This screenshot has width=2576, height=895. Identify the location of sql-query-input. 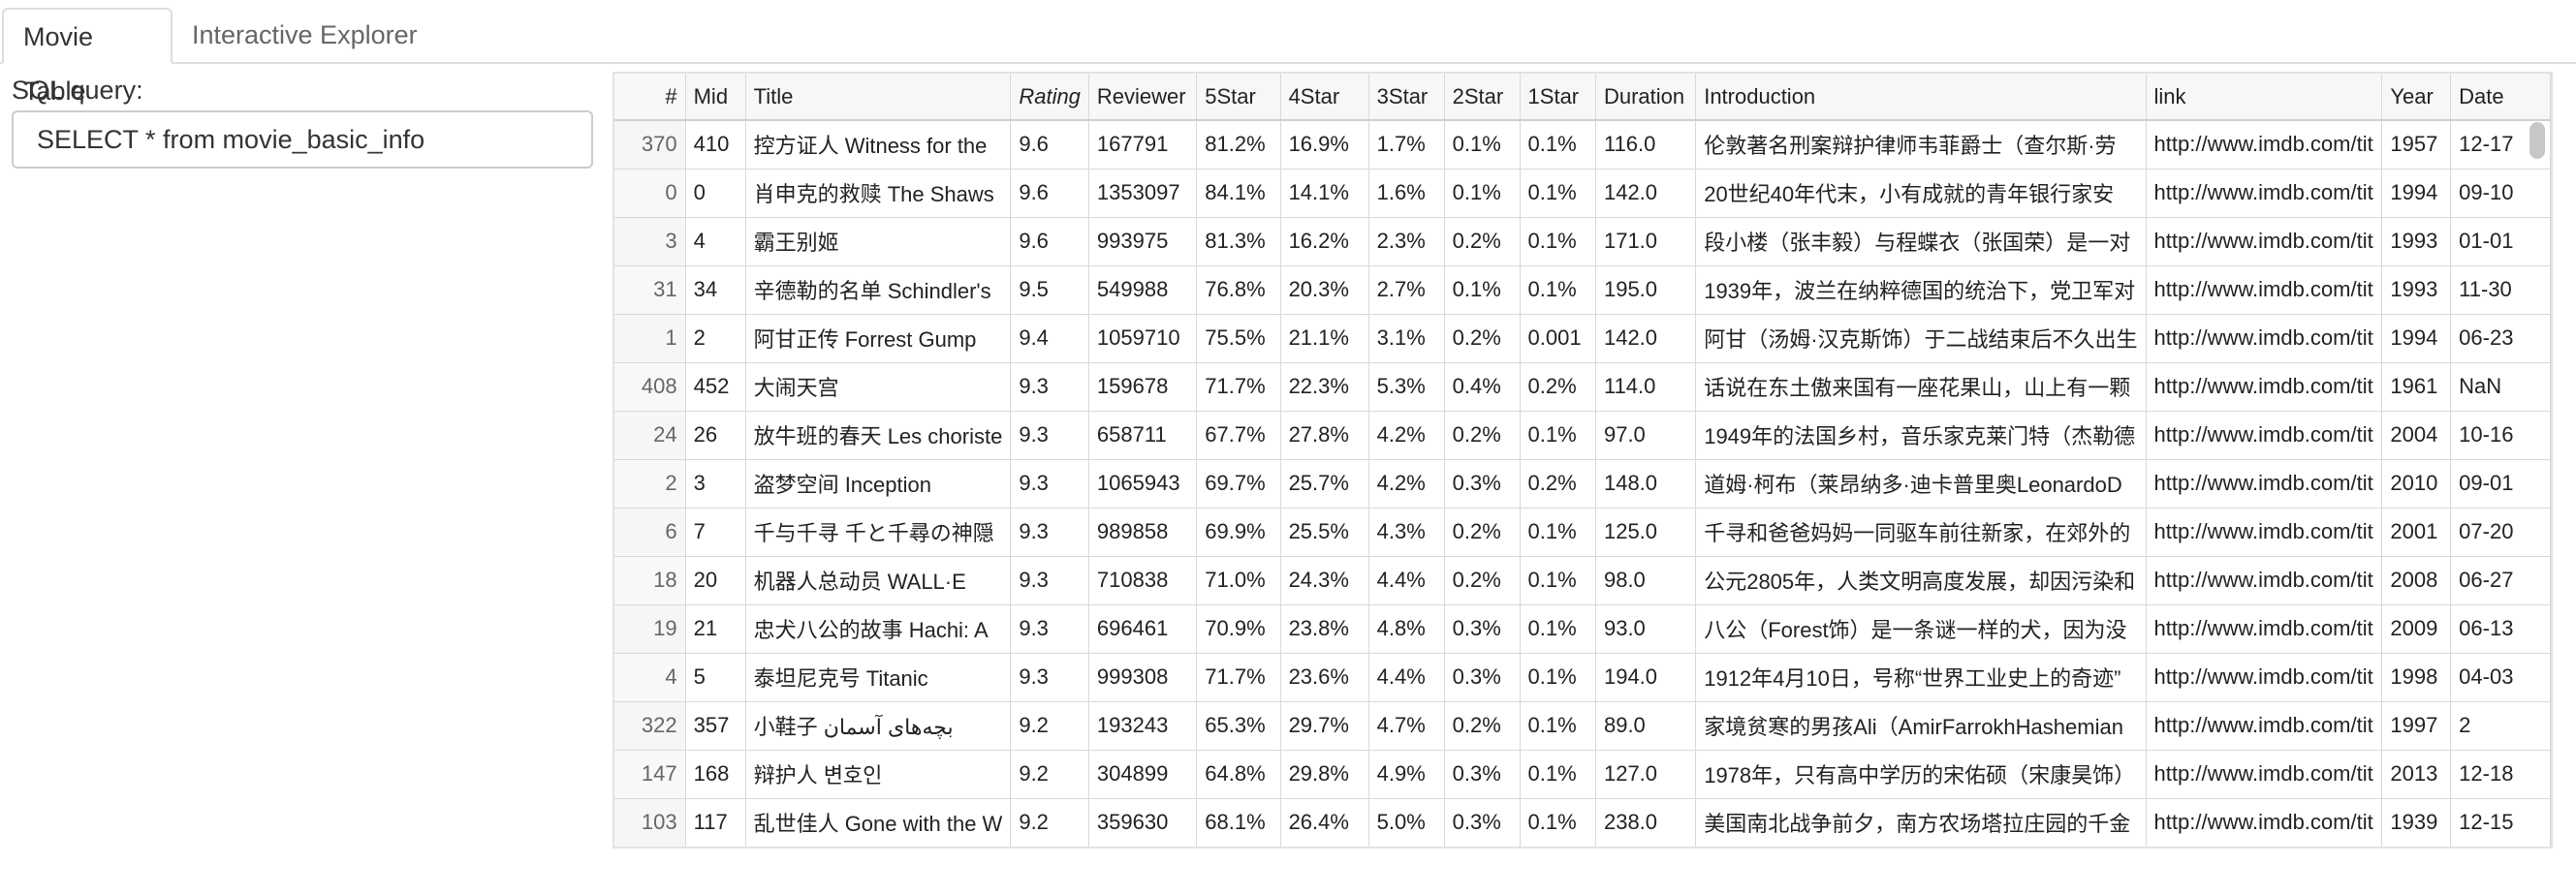
(302, 139).